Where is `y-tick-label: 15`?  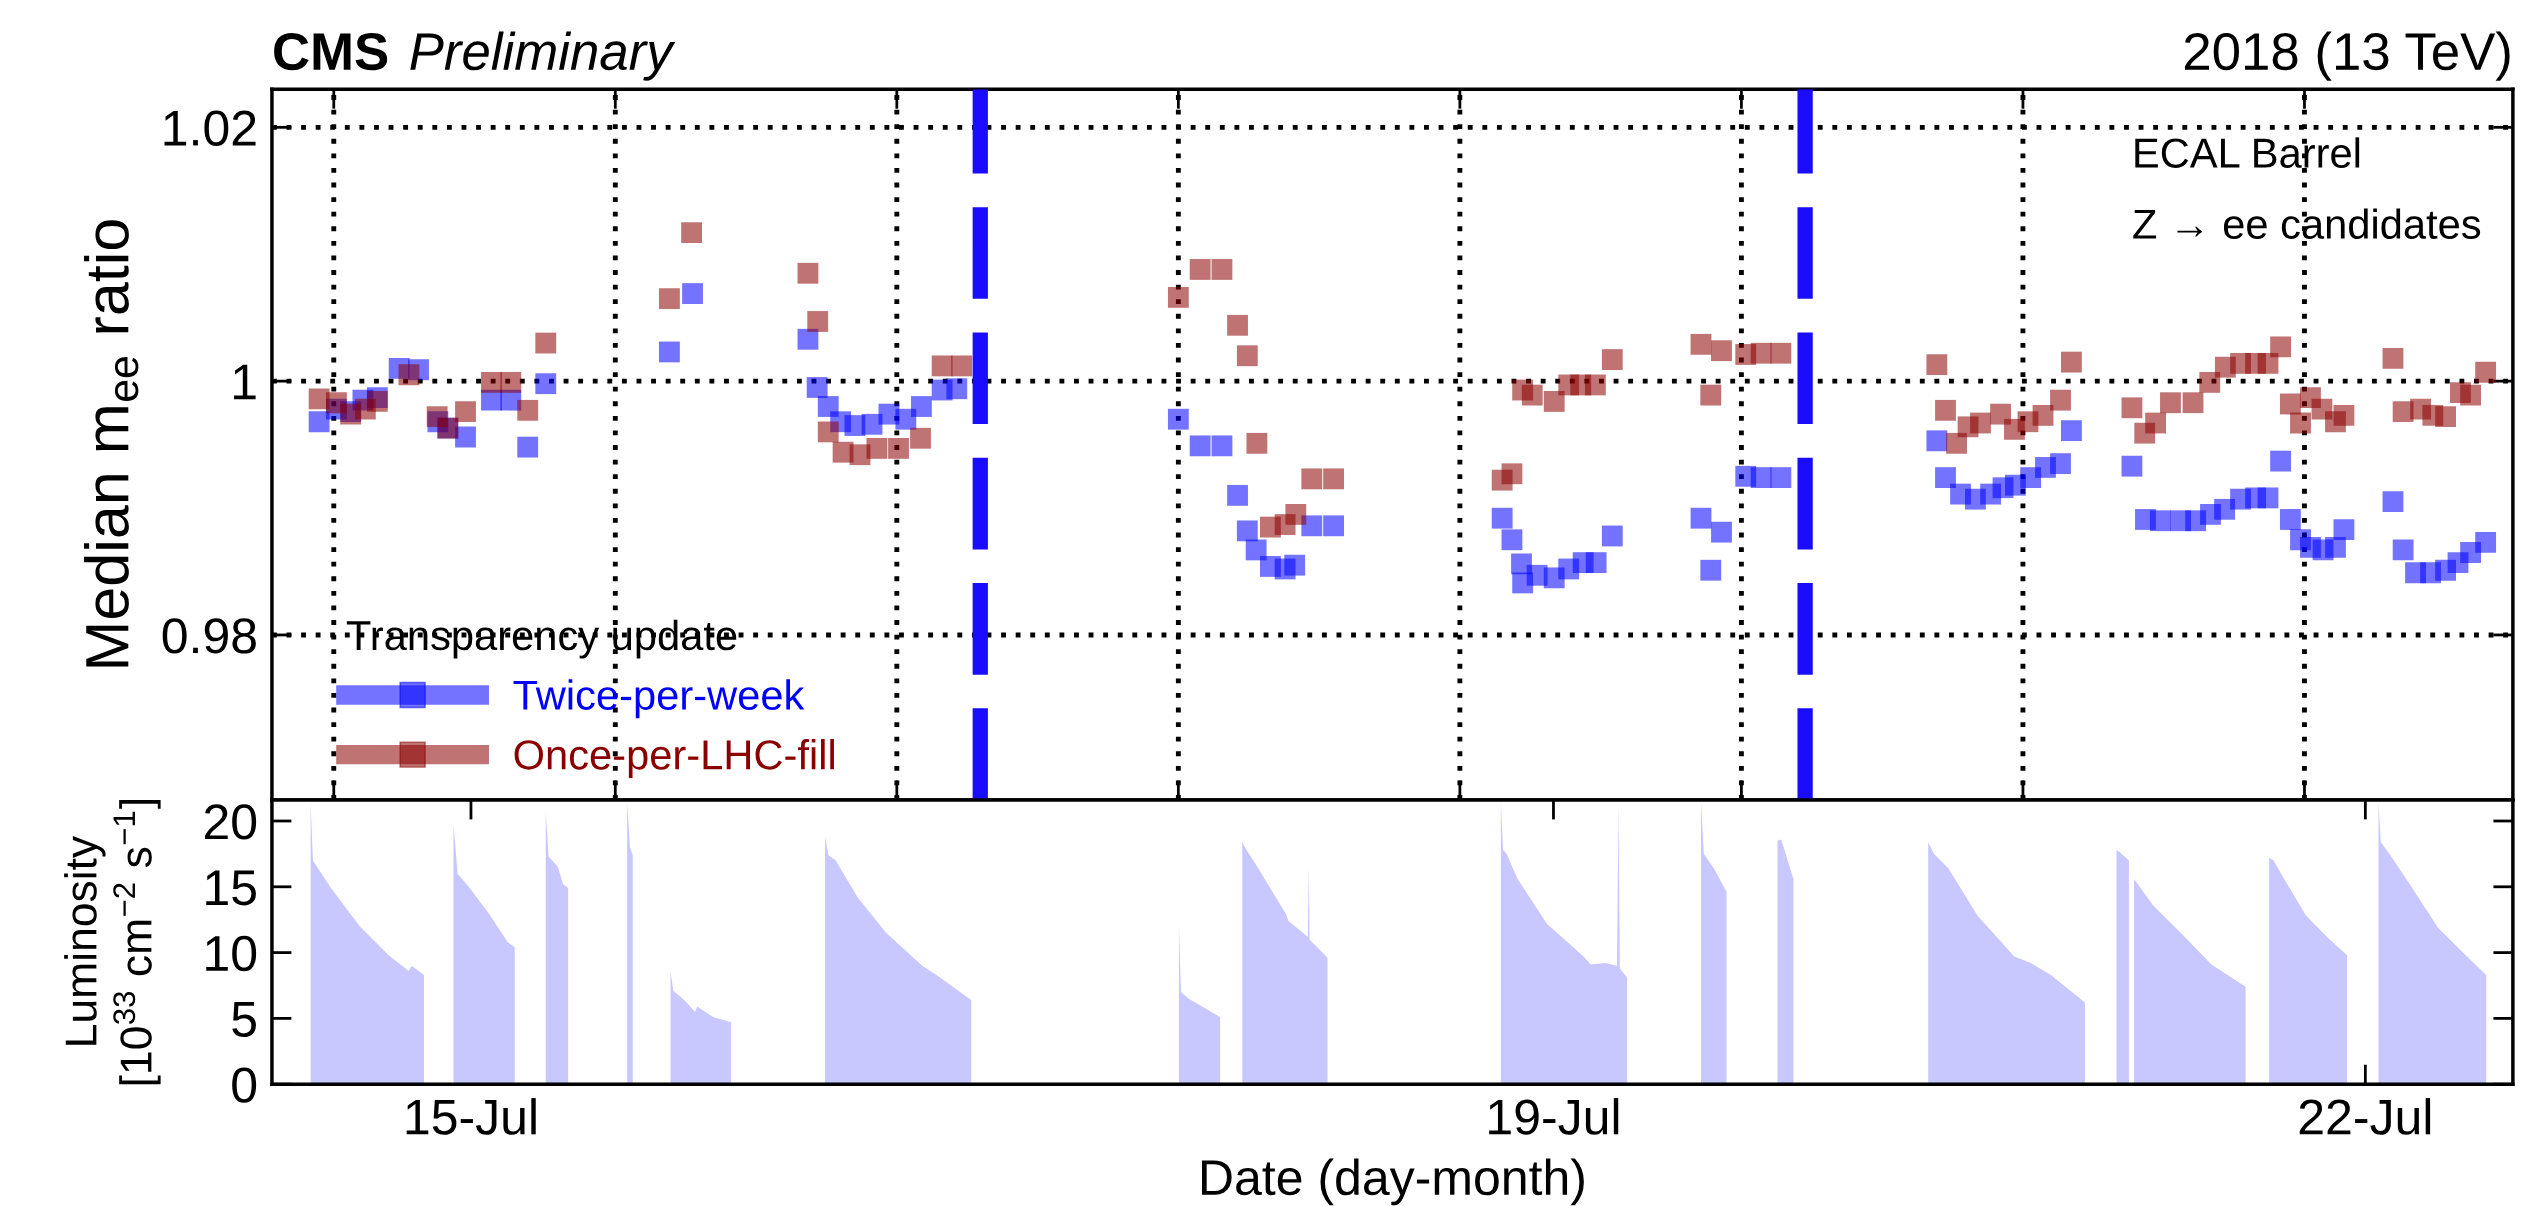 y-tick-label: 15 is located at coordinates (231, 888).